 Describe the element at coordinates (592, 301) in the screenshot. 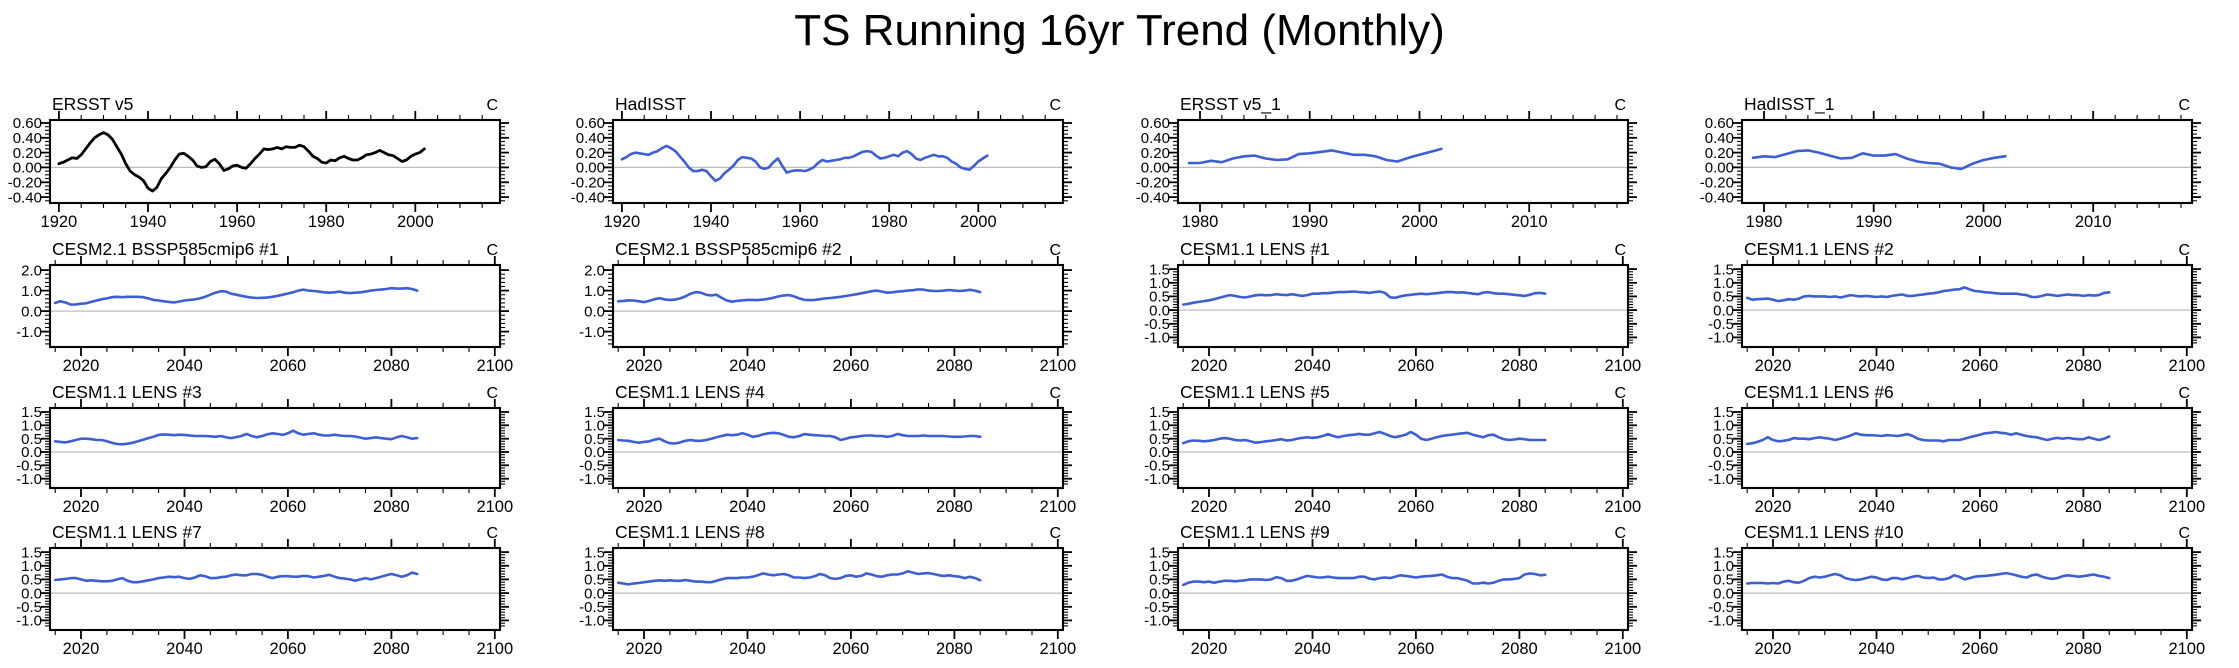

I see `y-axis-labels: 2.0 1.0 0.0 -1.0` at that location.